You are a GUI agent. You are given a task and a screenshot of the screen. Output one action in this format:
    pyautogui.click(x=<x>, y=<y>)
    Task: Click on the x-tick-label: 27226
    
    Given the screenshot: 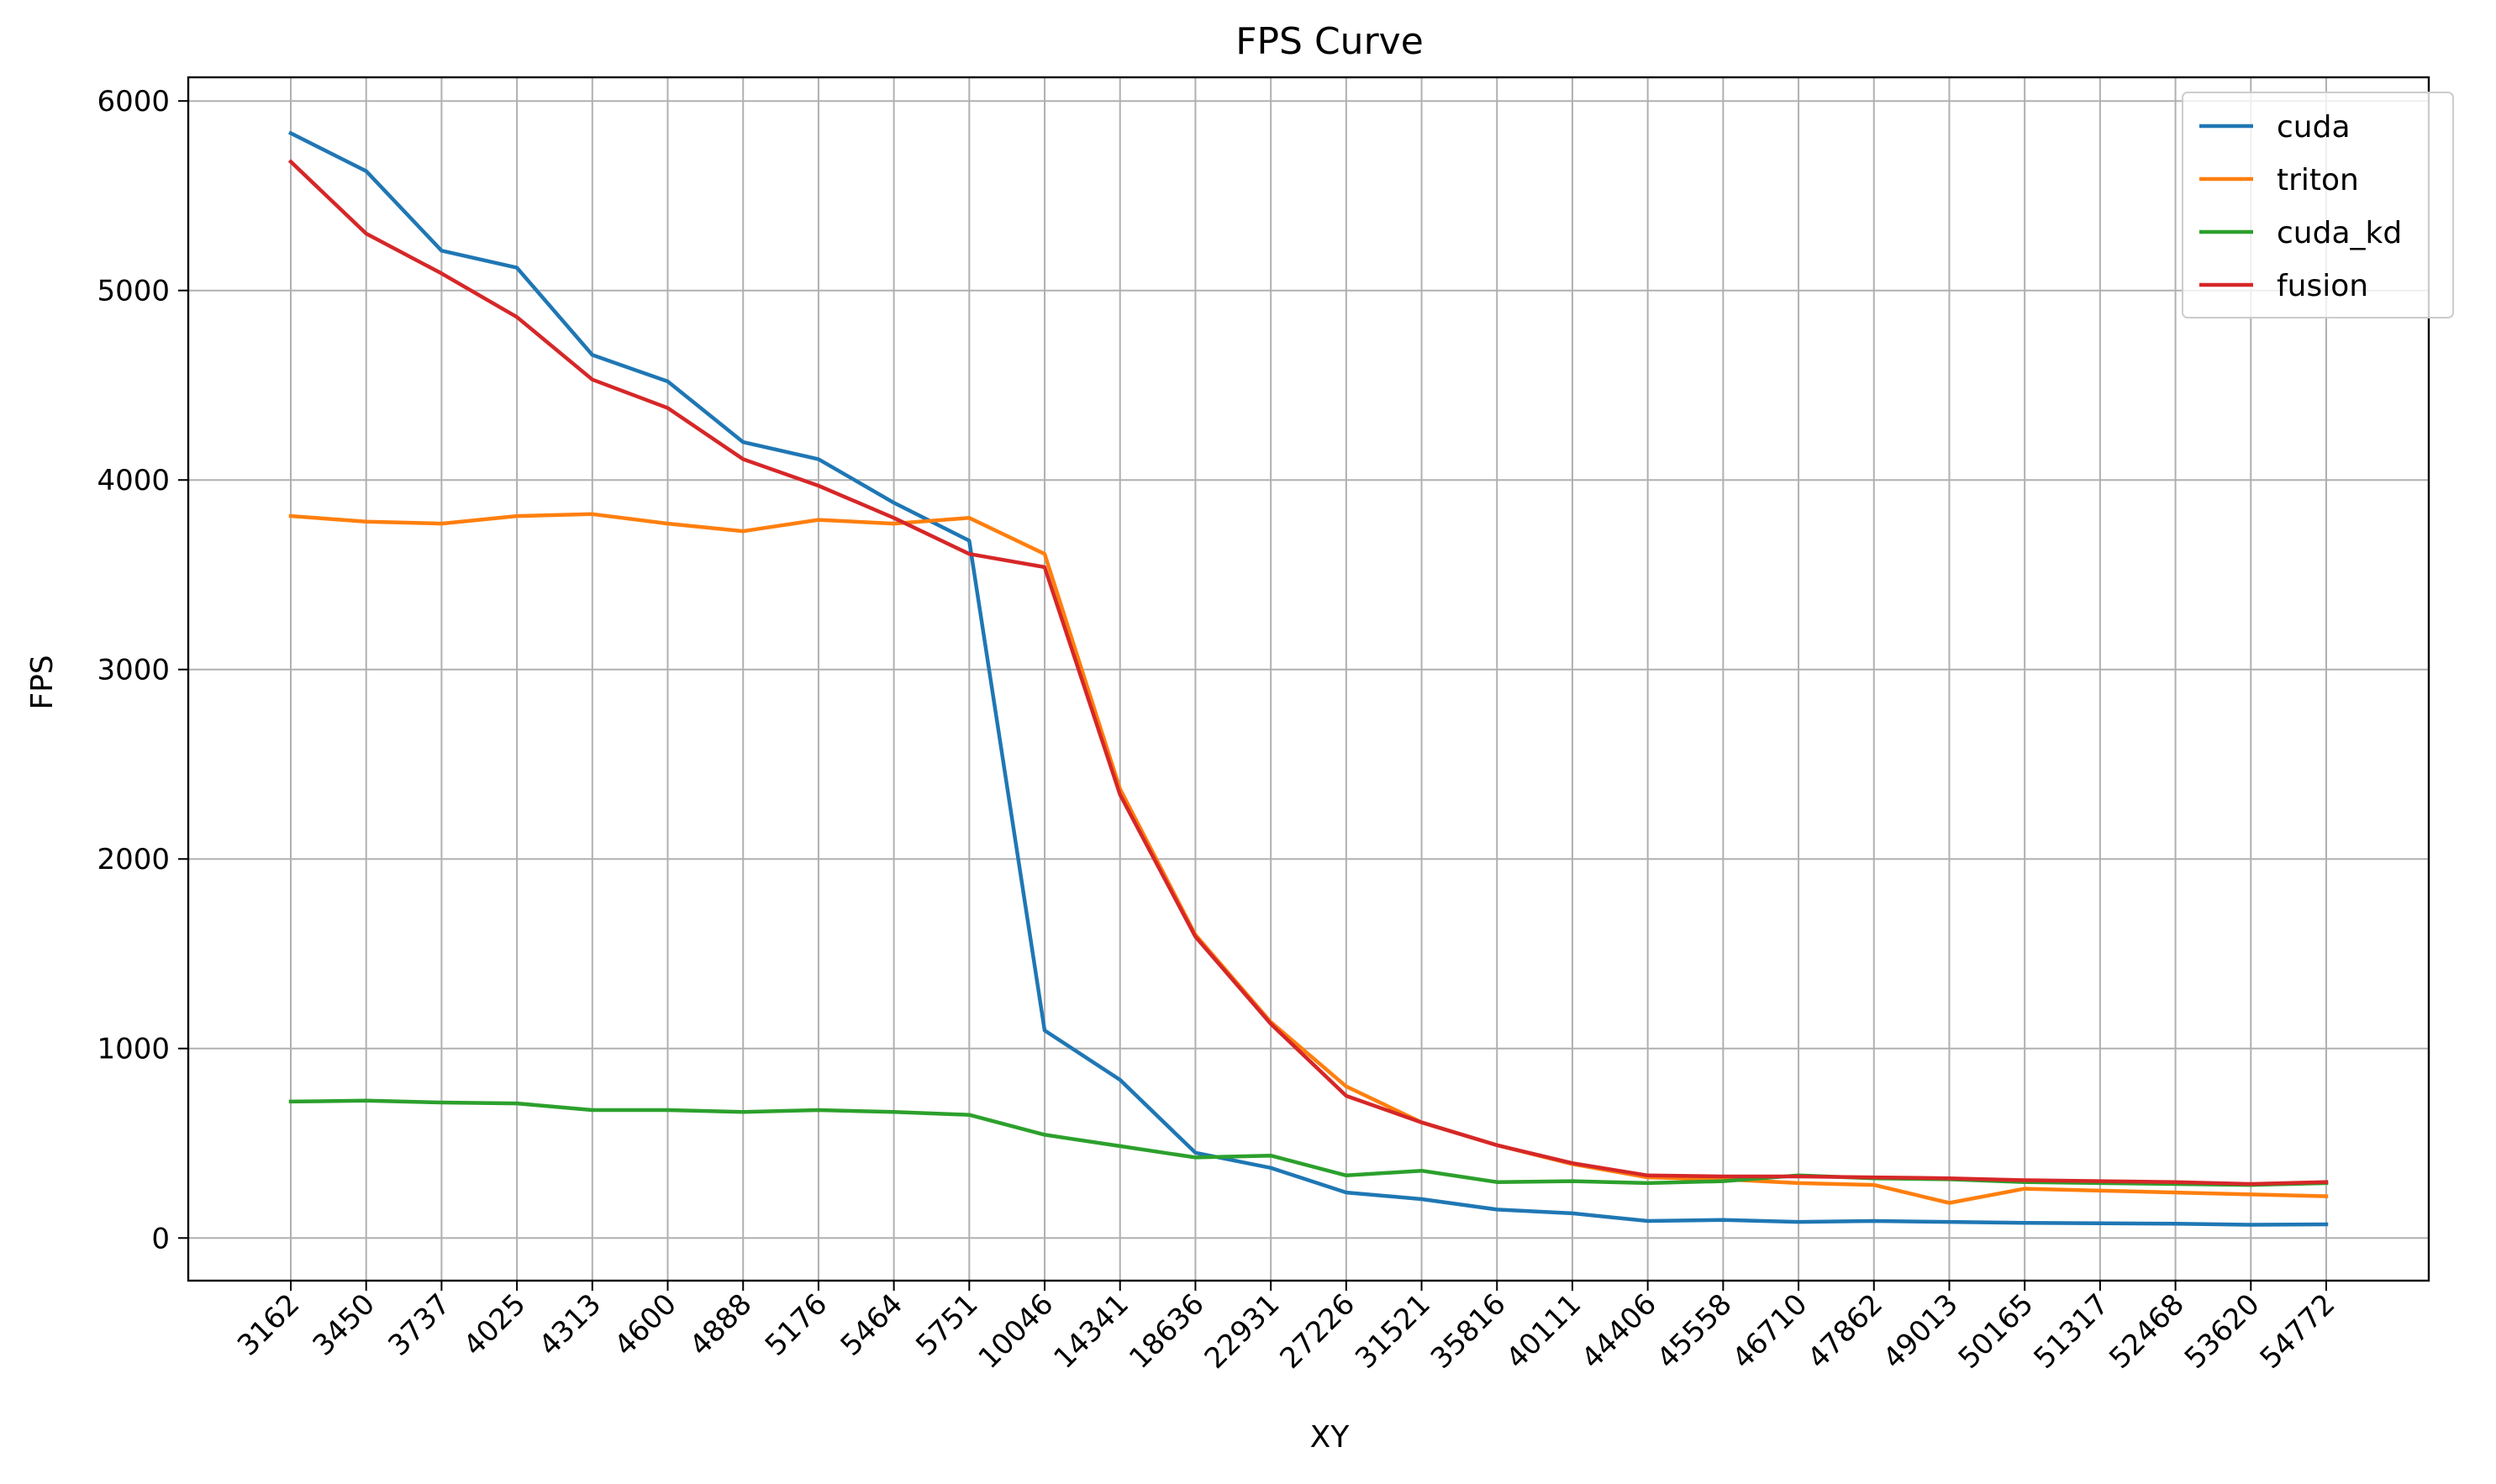 What is the action you would take?
    pyautogui.click(x=1317, y=1331)
    